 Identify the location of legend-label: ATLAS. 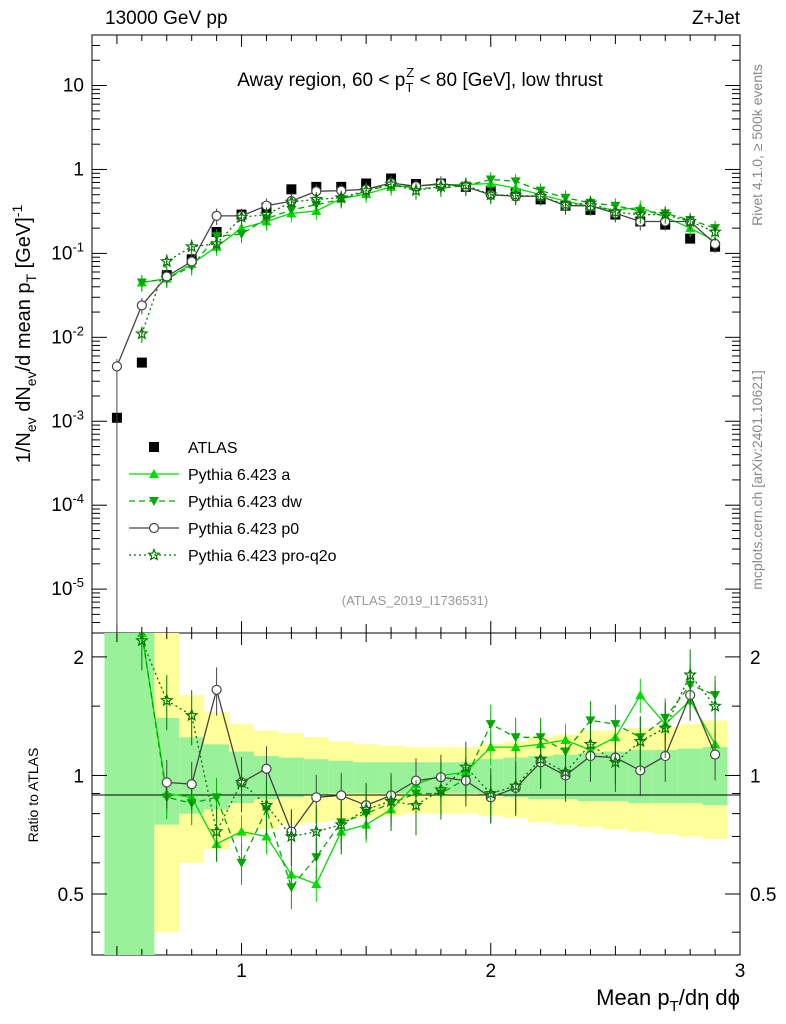
(213, 448).